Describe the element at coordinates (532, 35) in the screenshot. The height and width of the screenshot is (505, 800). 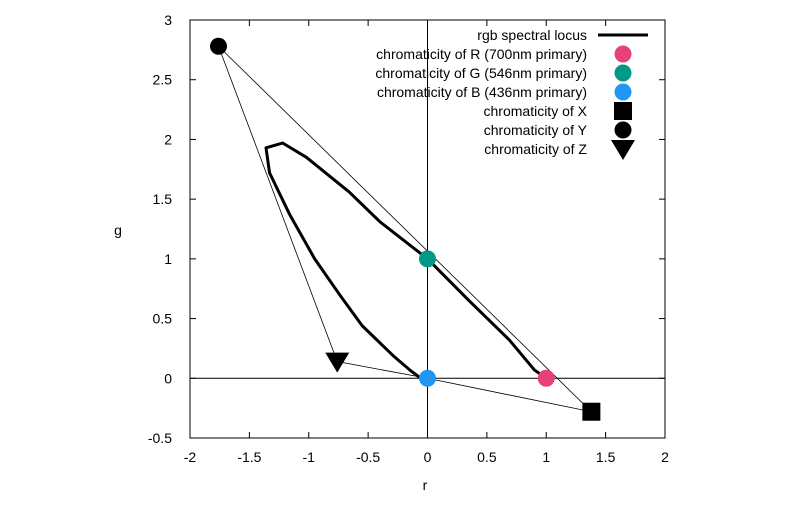
I see `legend-label: rgb spectral locus` at that location.